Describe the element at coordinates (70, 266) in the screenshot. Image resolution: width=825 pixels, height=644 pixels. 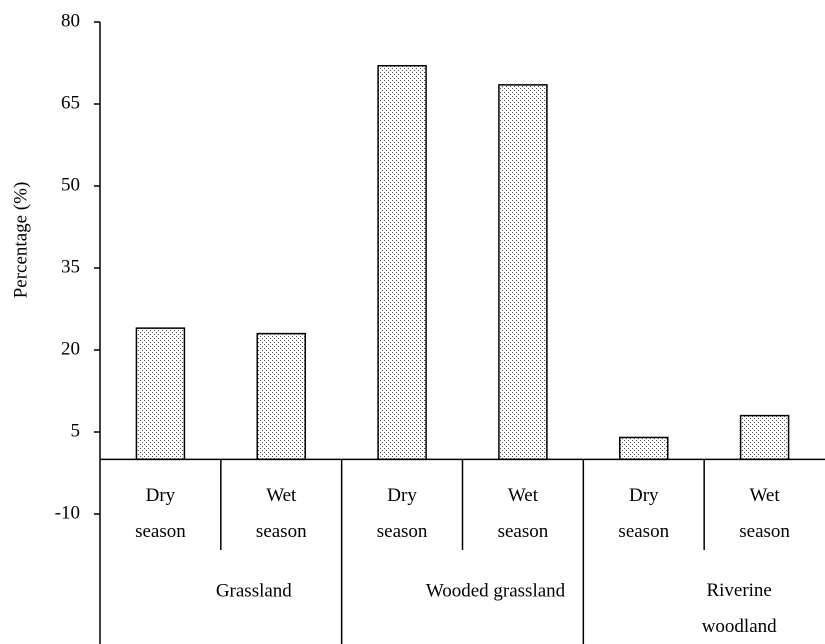
I see `y-tick-label: 35` at that location.